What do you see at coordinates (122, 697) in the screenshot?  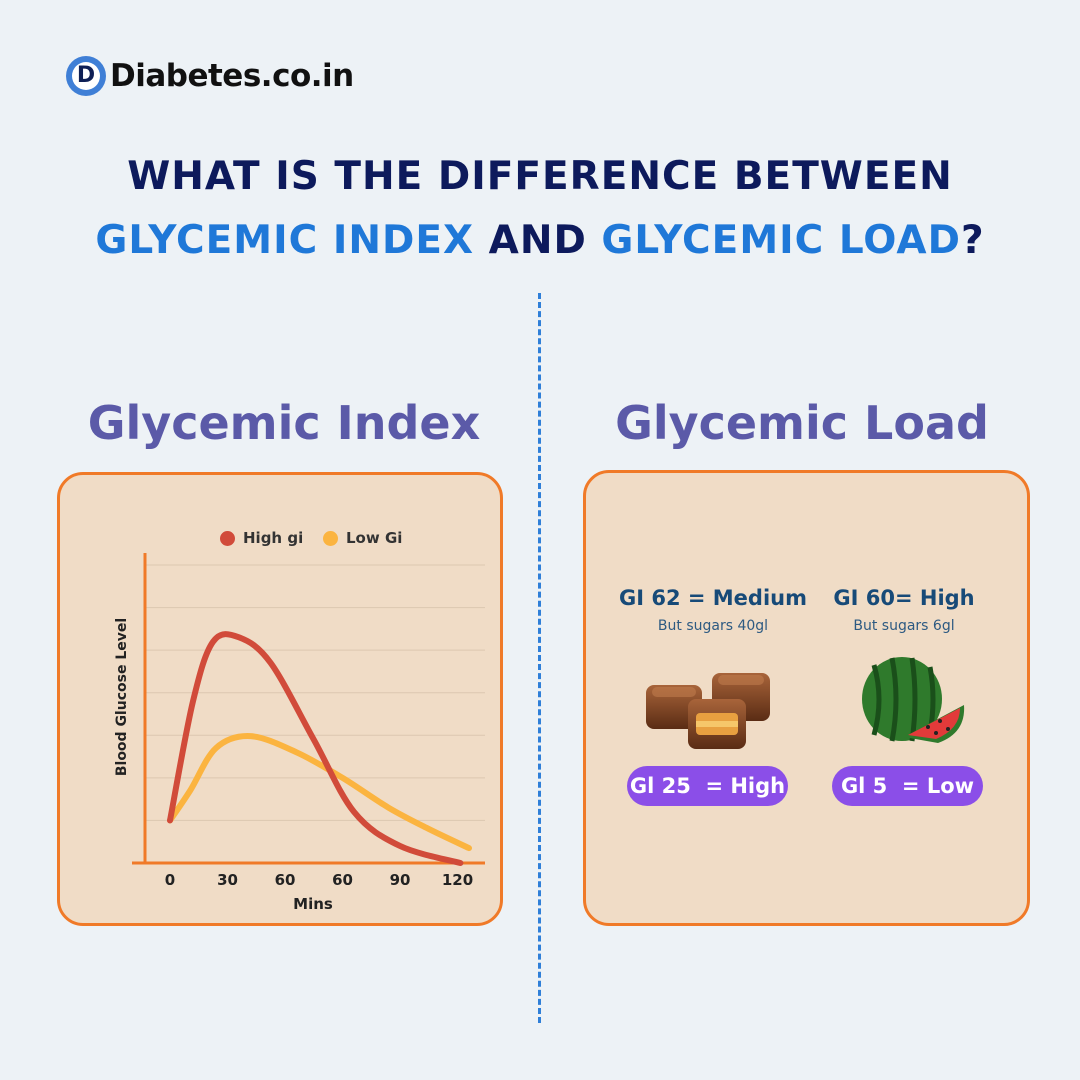 I see `y-axis-label: Blood Glucose Level` at bounding box center [122, 697].